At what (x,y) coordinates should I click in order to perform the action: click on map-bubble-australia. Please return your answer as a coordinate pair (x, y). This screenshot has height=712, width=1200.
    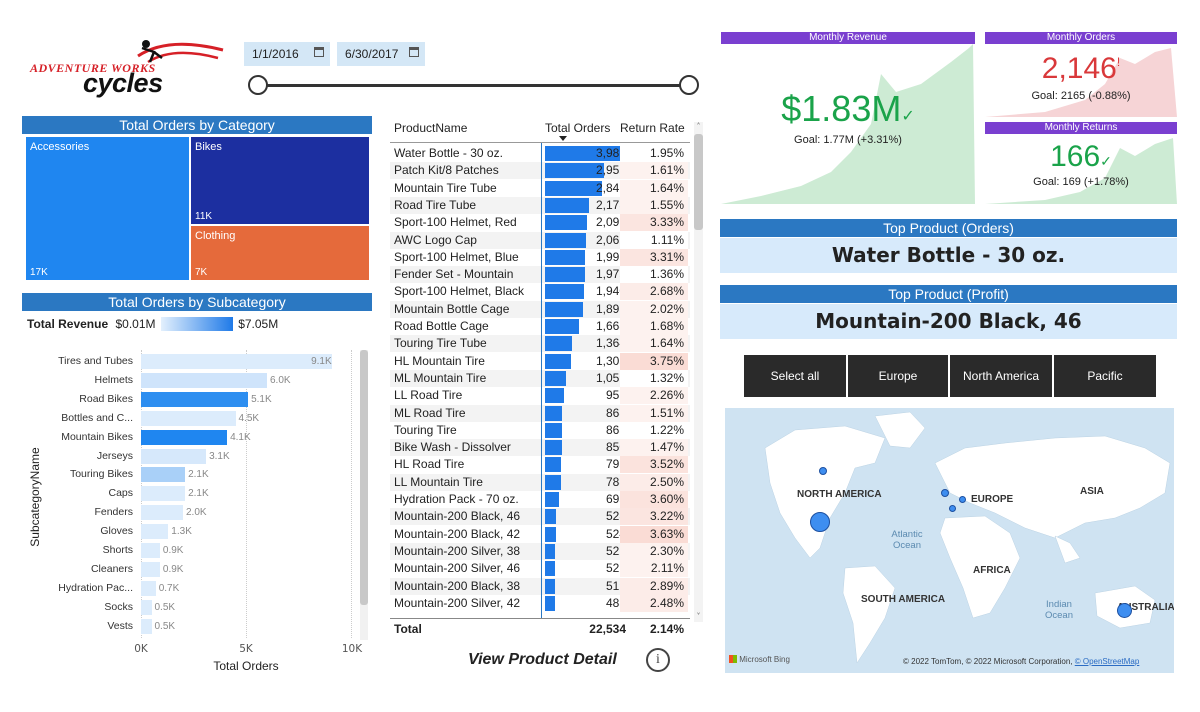
    Looking at the image, I should click on (1124, 610).